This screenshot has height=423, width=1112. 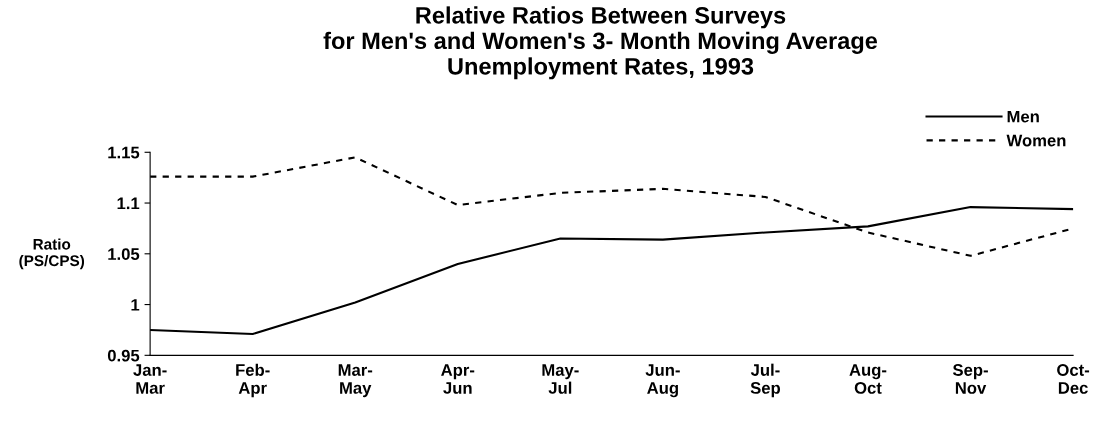 I want to click on legend-label: Women, so click(x=1036, y=140).